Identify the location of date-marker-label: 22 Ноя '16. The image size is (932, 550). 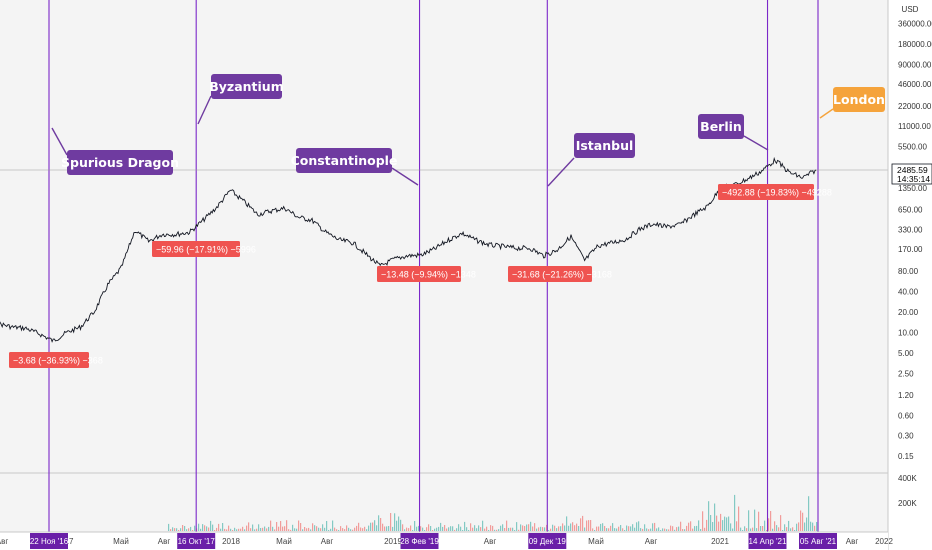
(49, 541).